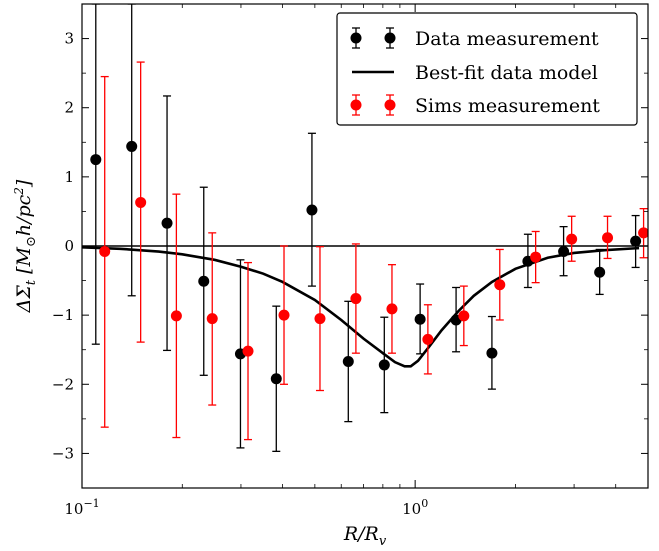 The image size is (659, 551). What do you see at coordinates (25, 246) in the screenshot?
I see `y-axis-label: ΔΣt [M⊙h/pc2]` at bounding box center [25, 246].